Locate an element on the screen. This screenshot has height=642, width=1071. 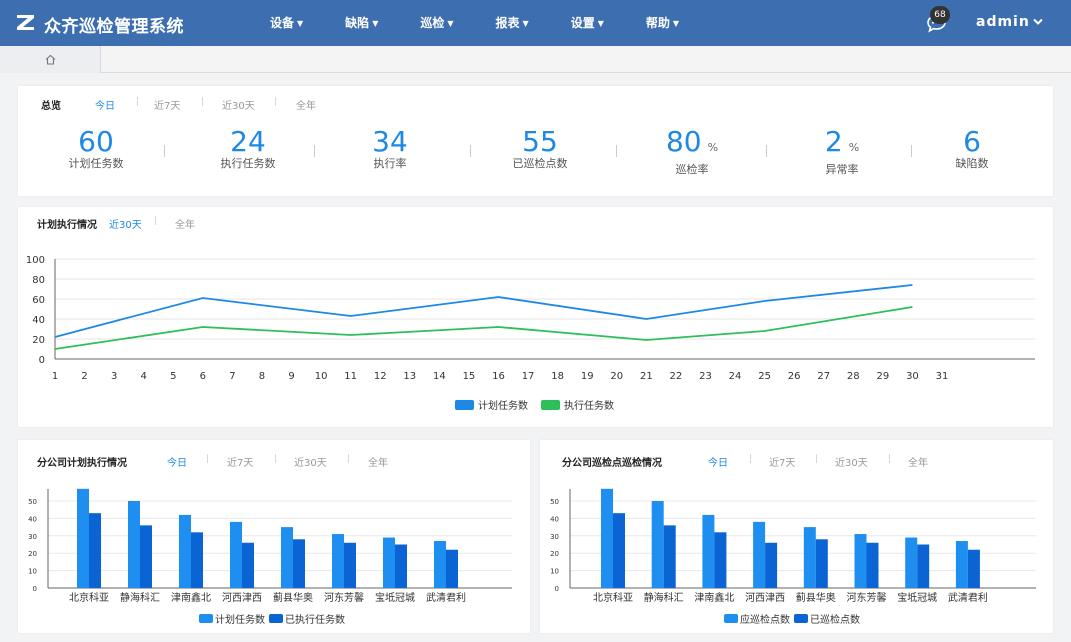
x-tick-label: 16 is located at coordinates (498, 376).